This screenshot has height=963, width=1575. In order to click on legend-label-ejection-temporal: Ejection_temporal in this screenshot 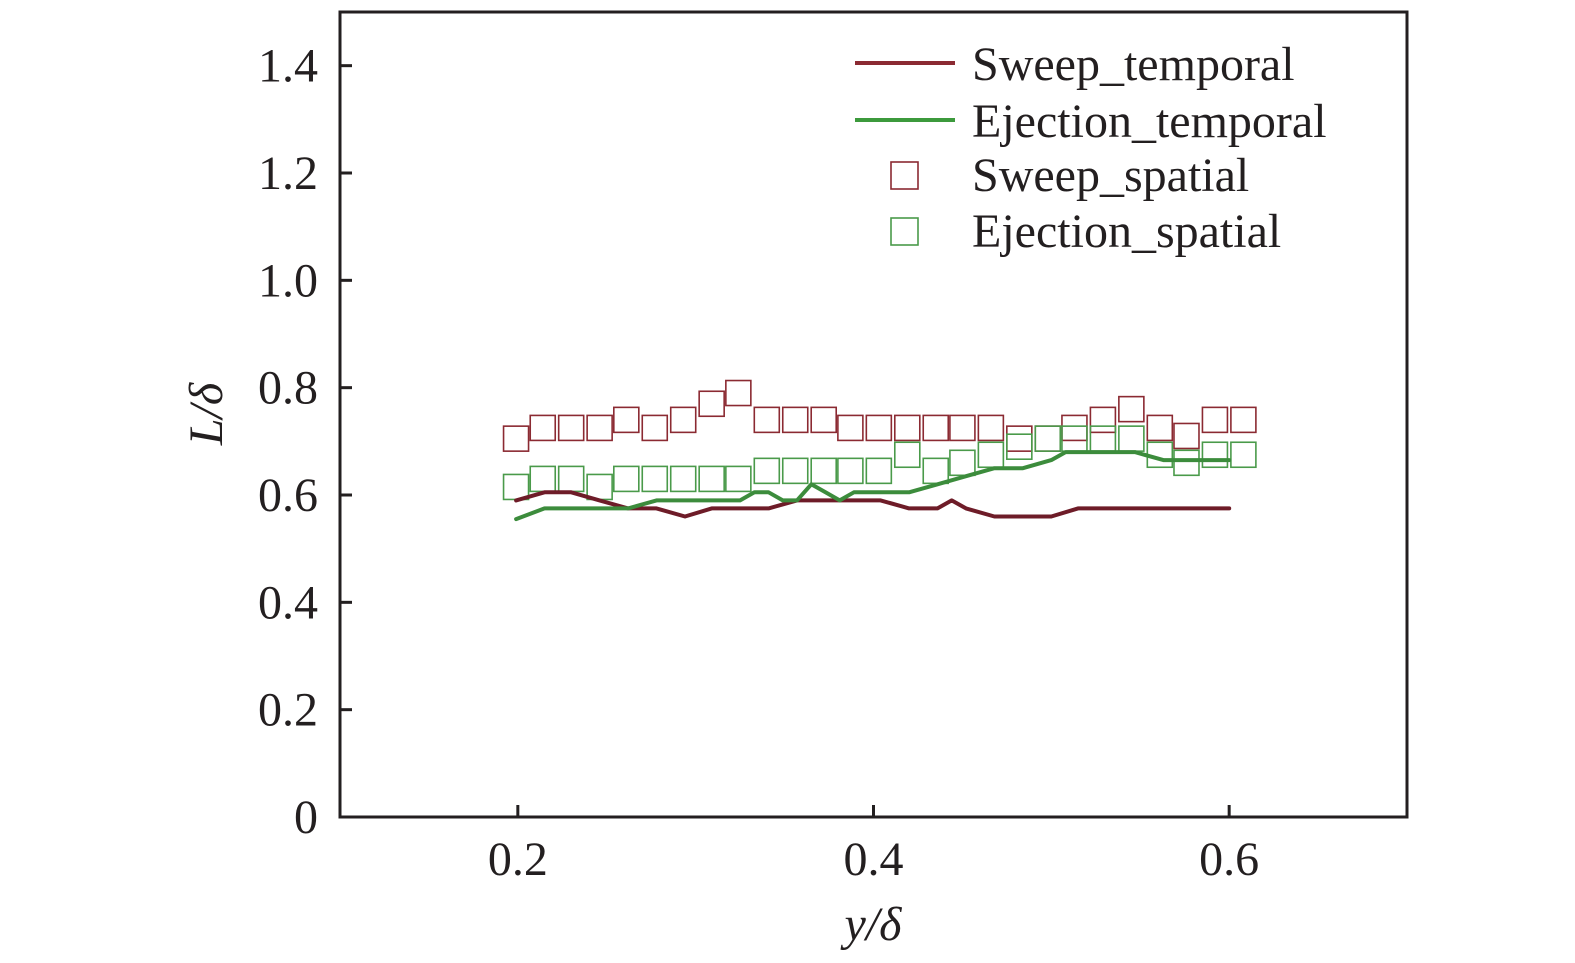, I will do `click(1149, 121)`.